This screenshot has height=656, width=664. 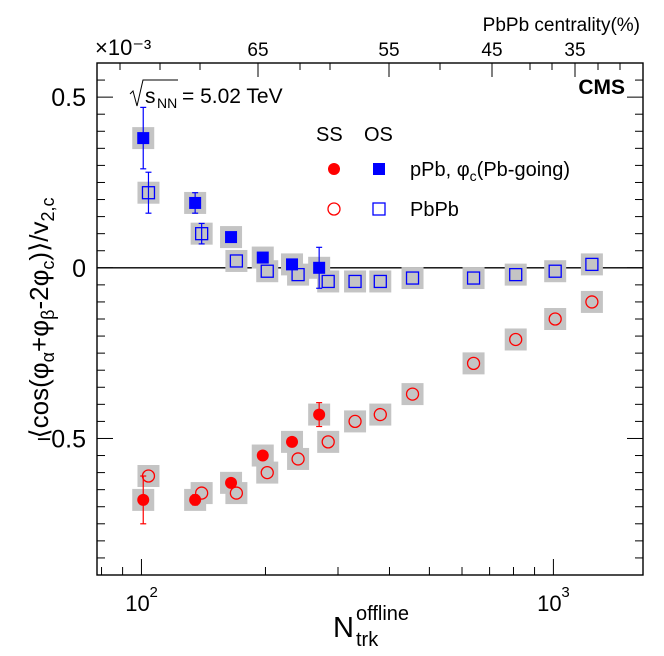 I want to click on x-axis-title-superscript: offline, so click(x=382, y=614).